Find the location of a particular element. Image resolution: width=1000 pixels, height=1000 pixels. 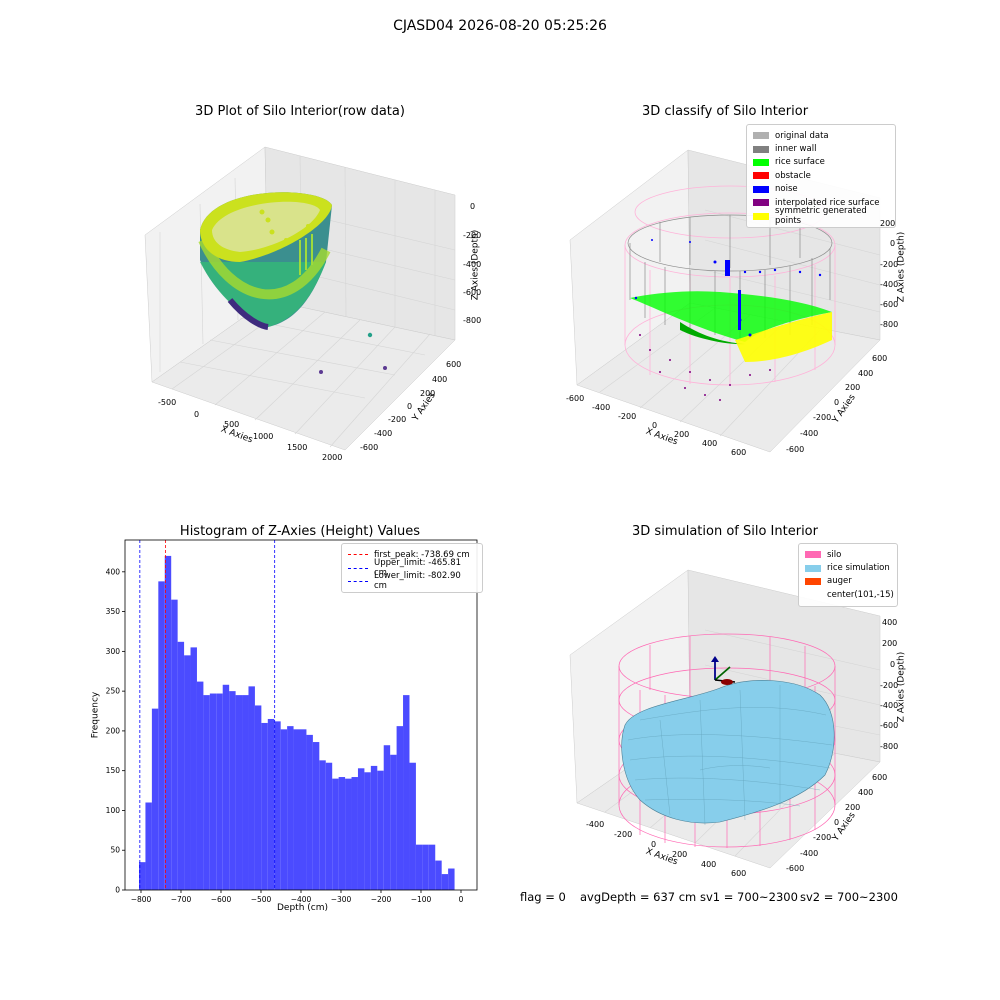

histogram-ylabel: Frequency is located at coordinates (95, 715).